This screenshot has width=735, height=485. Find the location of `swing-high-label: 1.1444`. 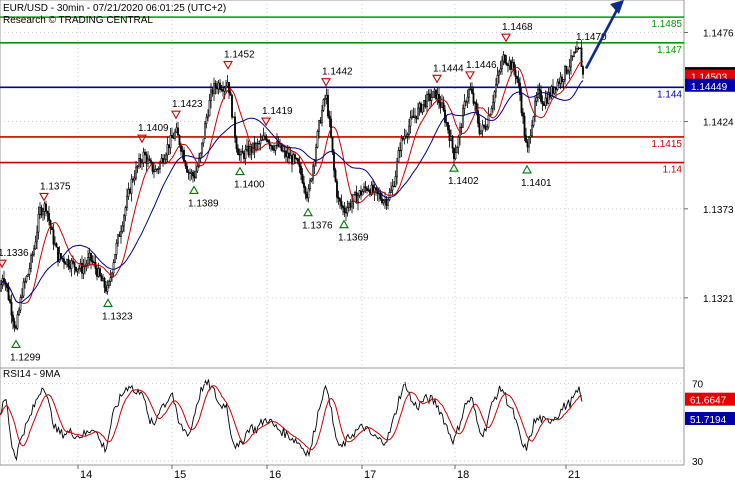

swing-high-label: 1.1444 is located at coordinates (448, 68).